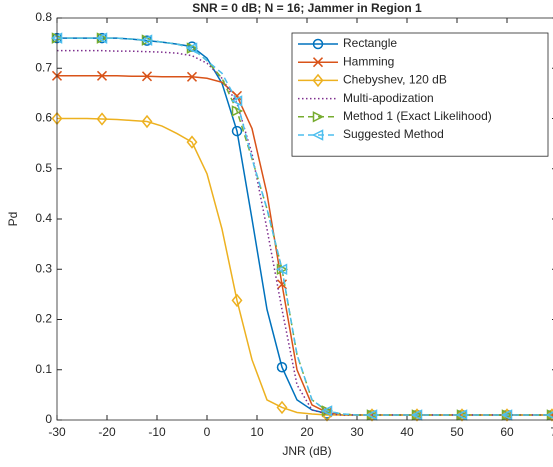  What do you see at coordinates (457, 432) in the screenshot?
I see `x-tick-label: 50` at bounding box center [457, 432].